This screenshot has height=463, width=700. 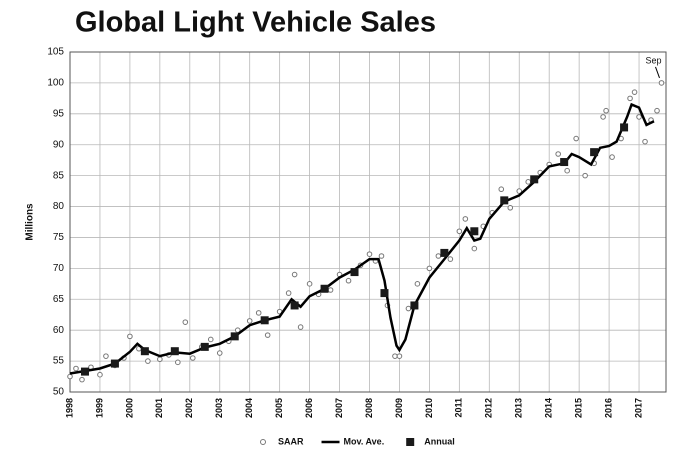 What do you see at coordinates (489, 408) in the screenshot?
I see `x-tick-label: 2012` at bounding box center [489, 408].